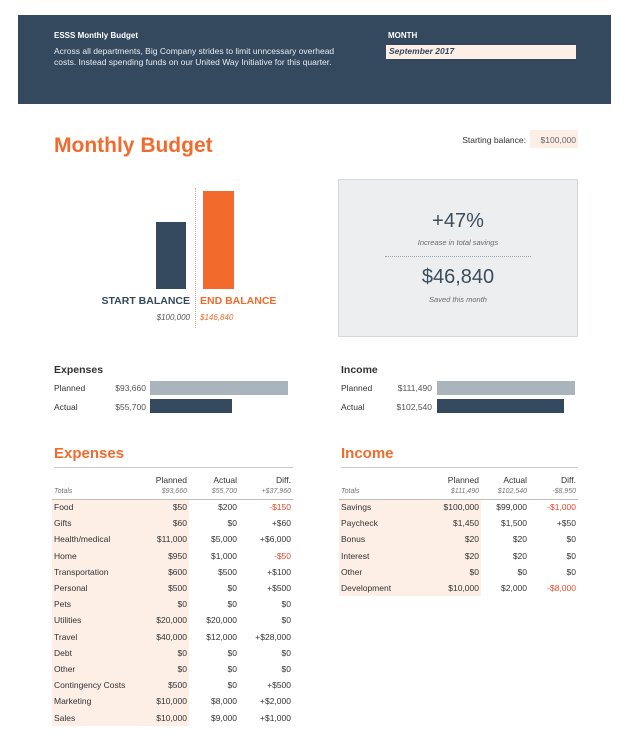 This screenshot has height=739, width=632. I want to click on header-cell: Actual, so click(515, 480).